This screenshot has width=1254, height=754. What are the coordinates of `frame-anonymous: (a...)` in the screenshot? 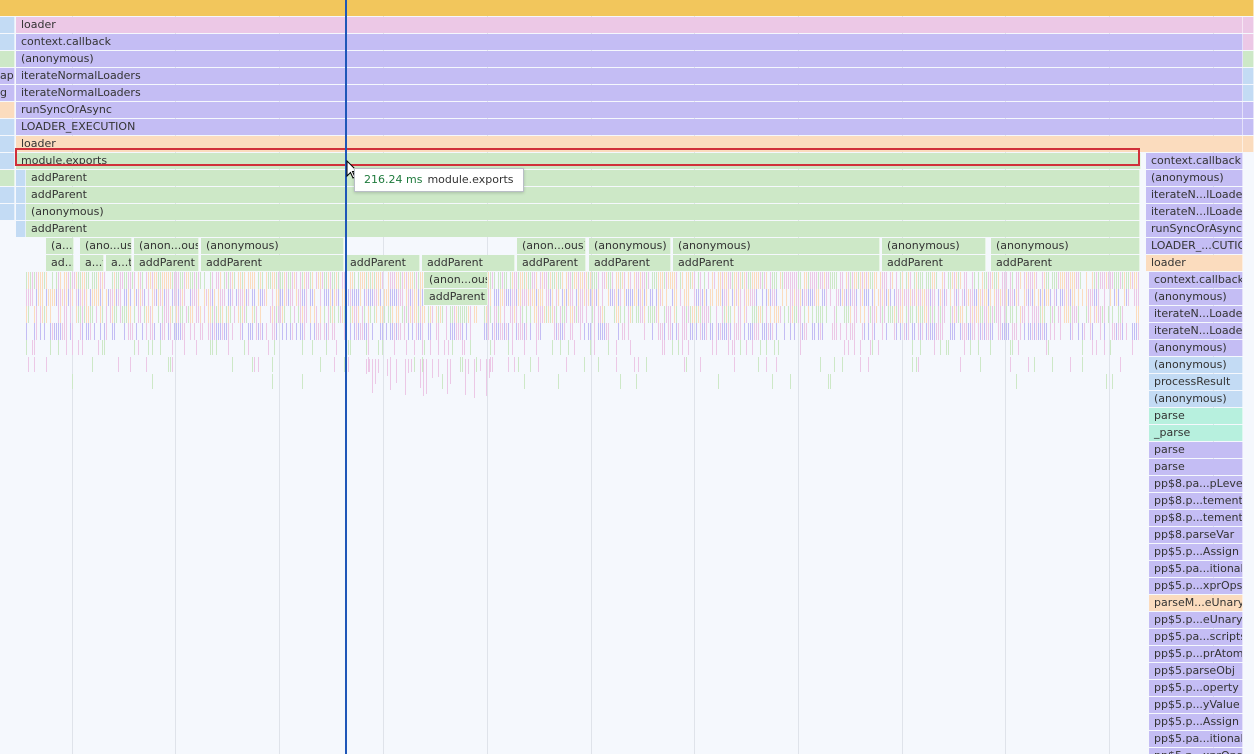 It's located at (60, 246).